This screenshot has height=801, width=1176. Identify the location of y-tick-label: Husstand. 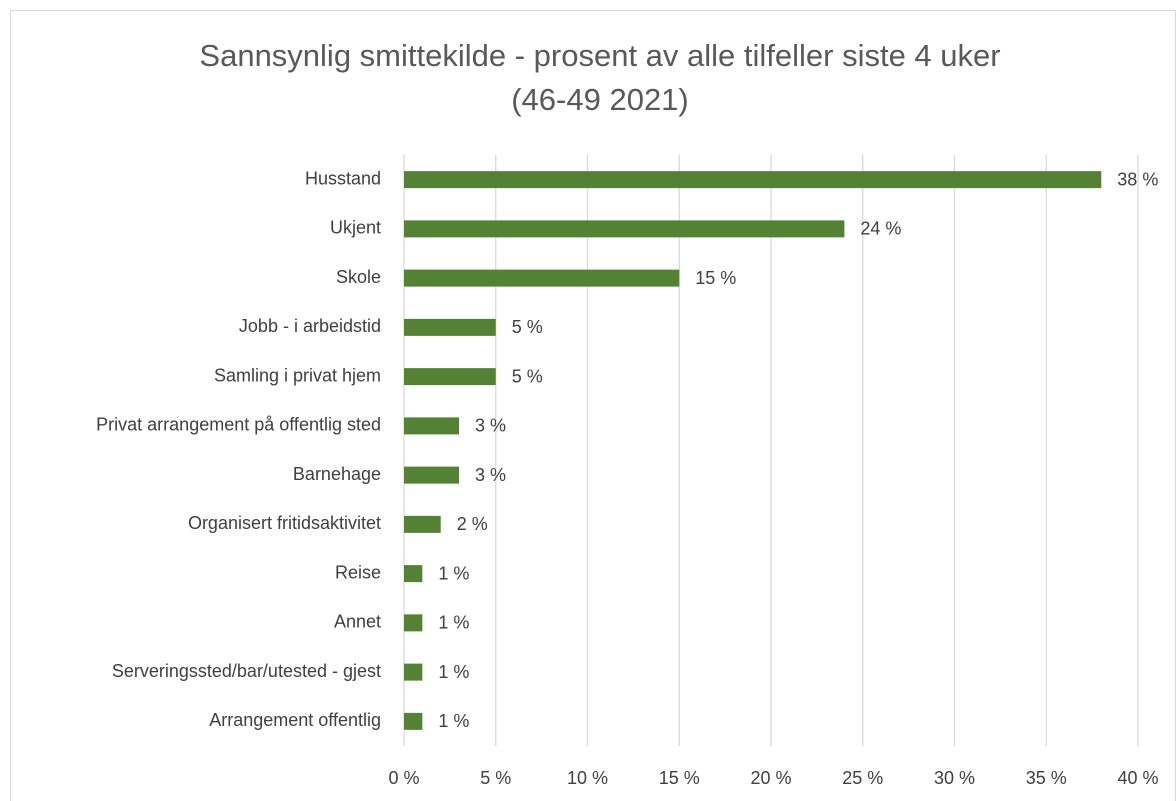
(343, 178).